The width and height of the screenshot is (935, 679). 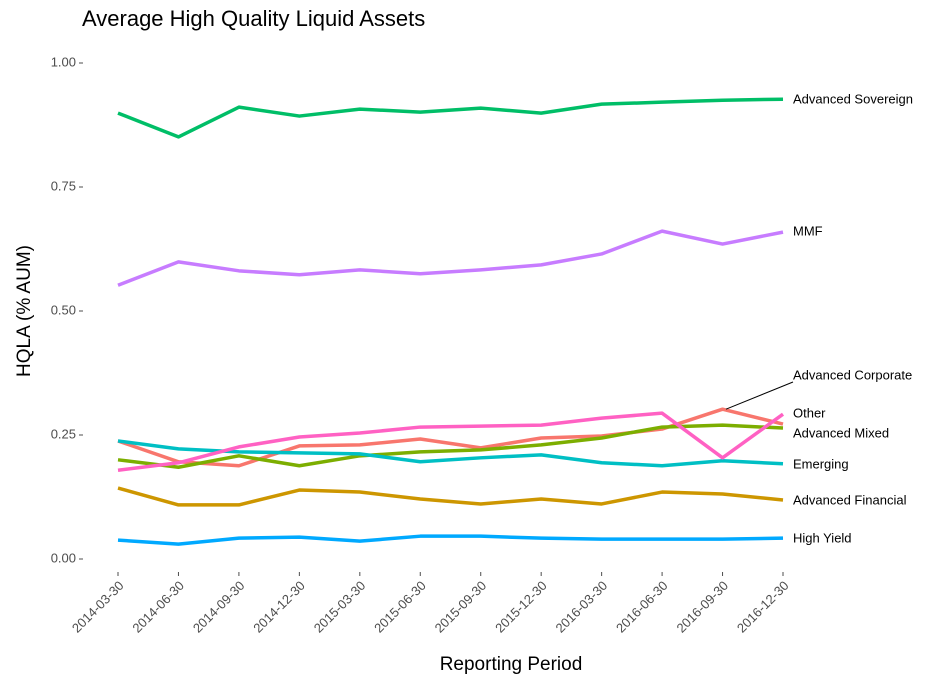 I want to click on series-label: Other, so click(x=809, y=412).